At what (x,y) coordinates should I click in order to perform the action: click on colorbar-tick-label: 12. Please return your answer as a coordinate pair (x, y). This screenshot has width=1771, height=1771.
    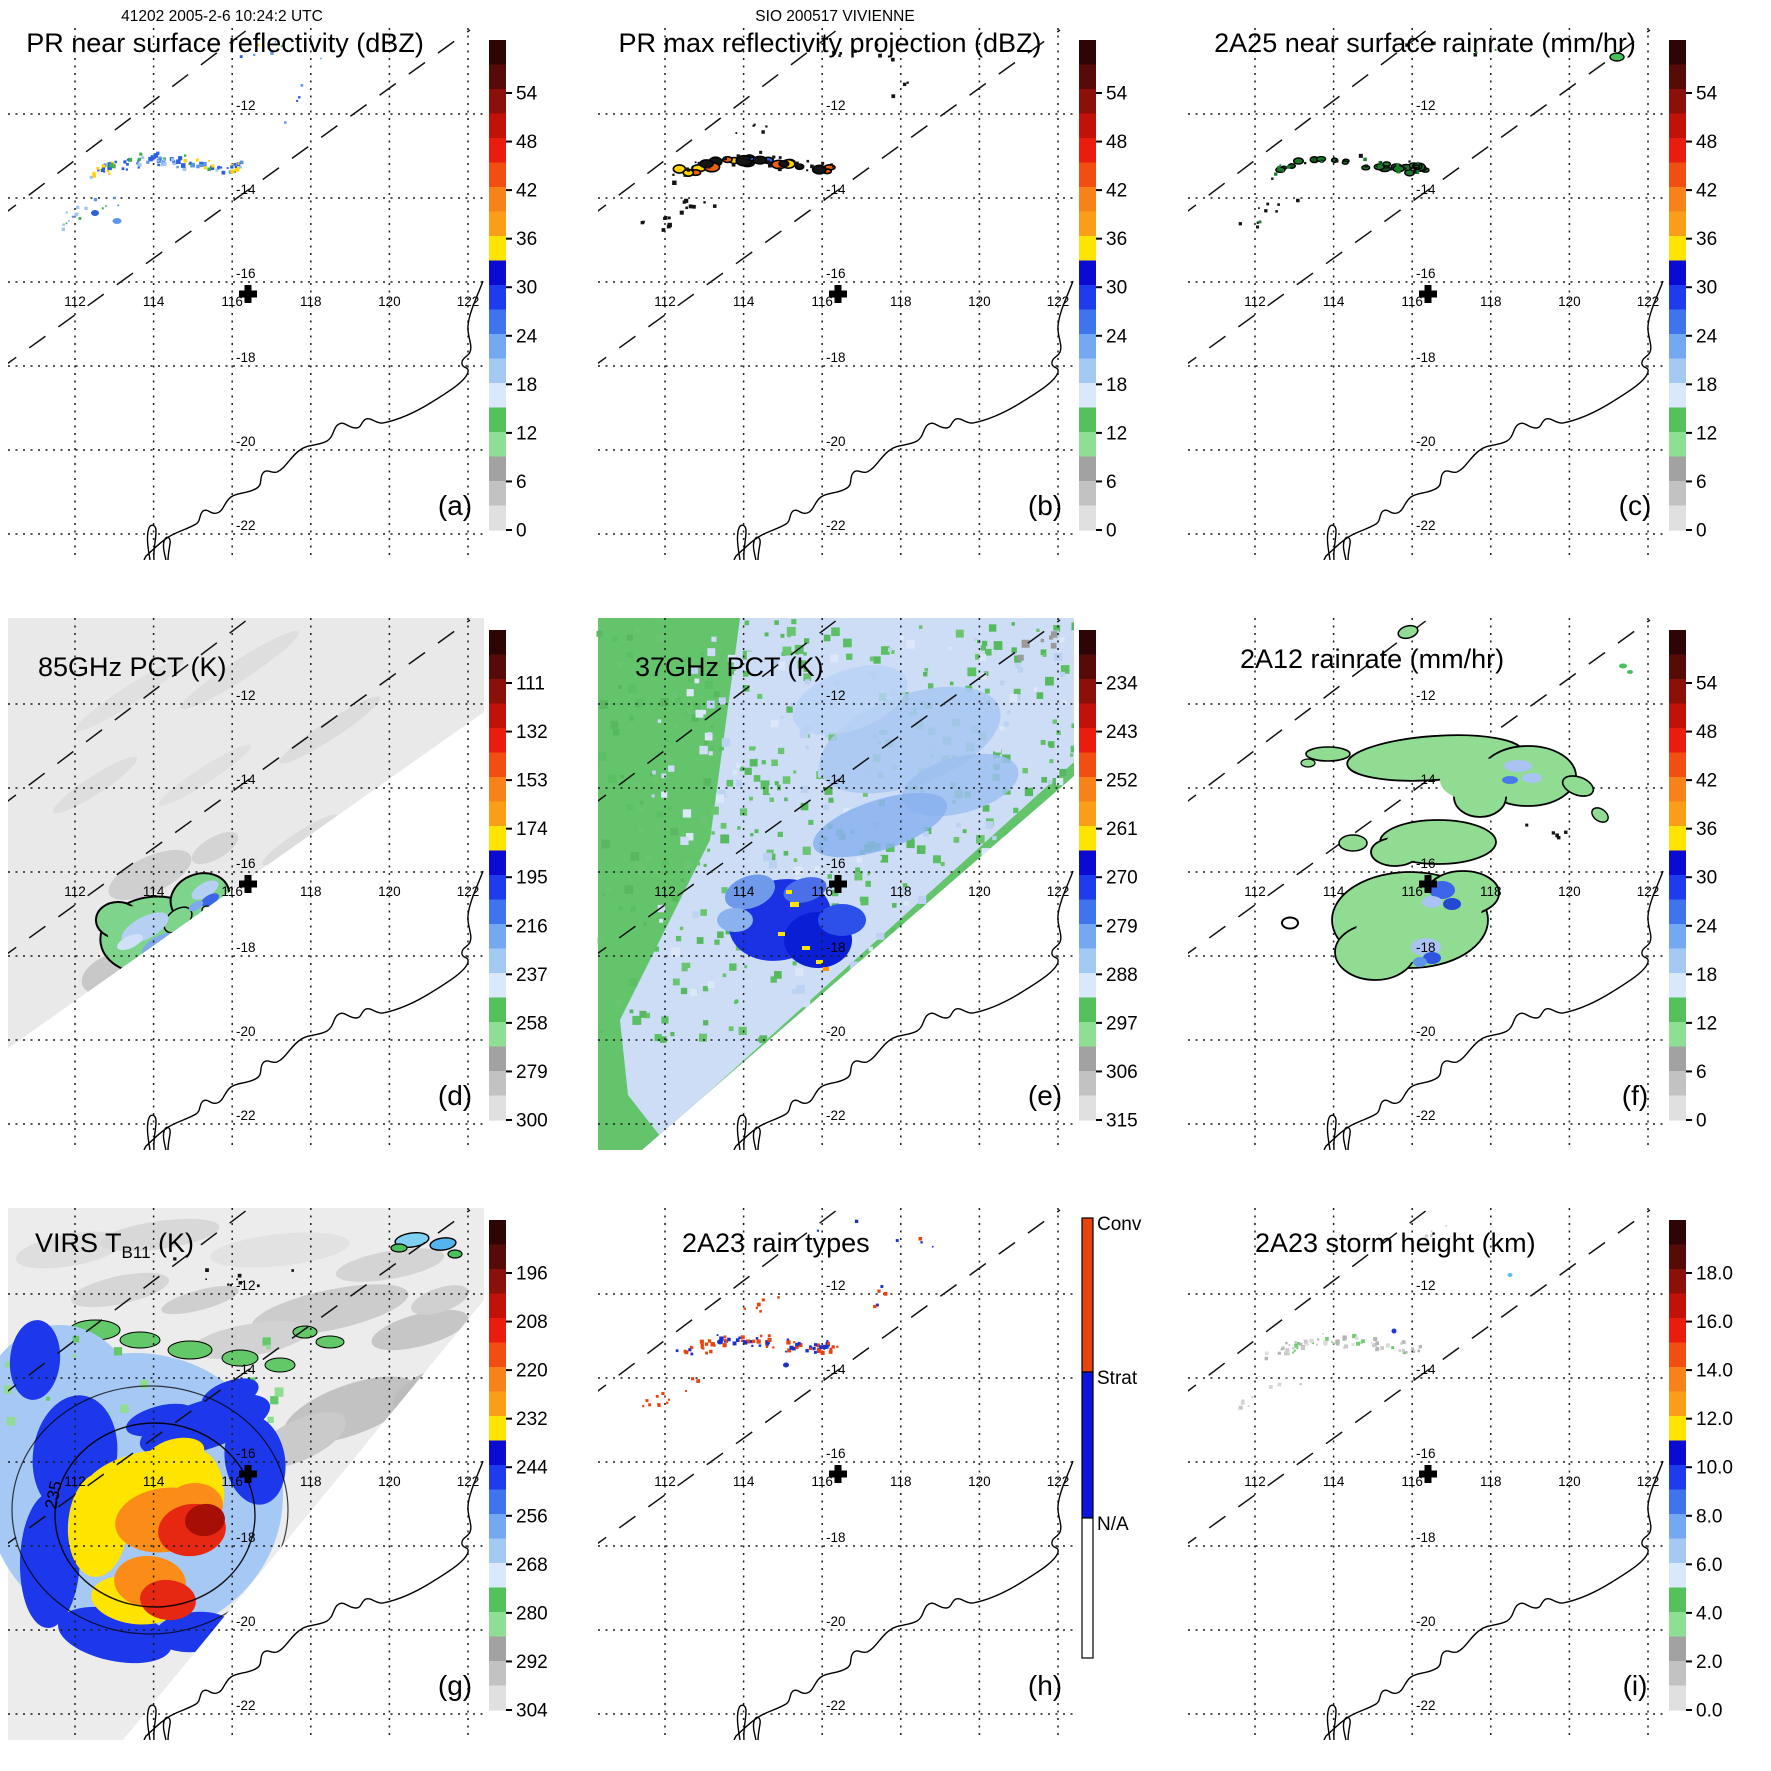
    Looking at the image, I should click on (1706, 1023).